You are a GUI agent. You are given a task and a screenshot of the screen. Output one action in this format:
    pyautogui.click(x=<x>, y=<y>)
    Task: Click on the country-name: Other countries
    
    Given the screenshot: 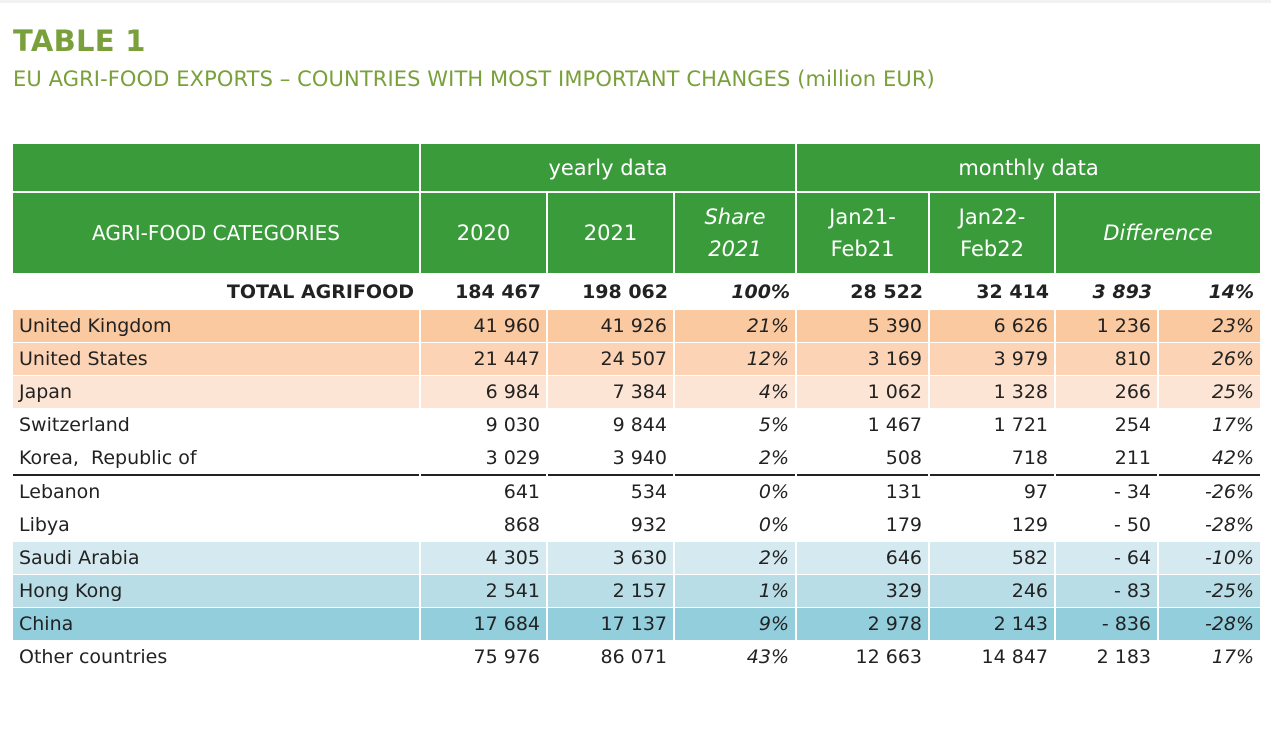 What is the action you would take?
    pyautogui.click(x=217, y=657)
    